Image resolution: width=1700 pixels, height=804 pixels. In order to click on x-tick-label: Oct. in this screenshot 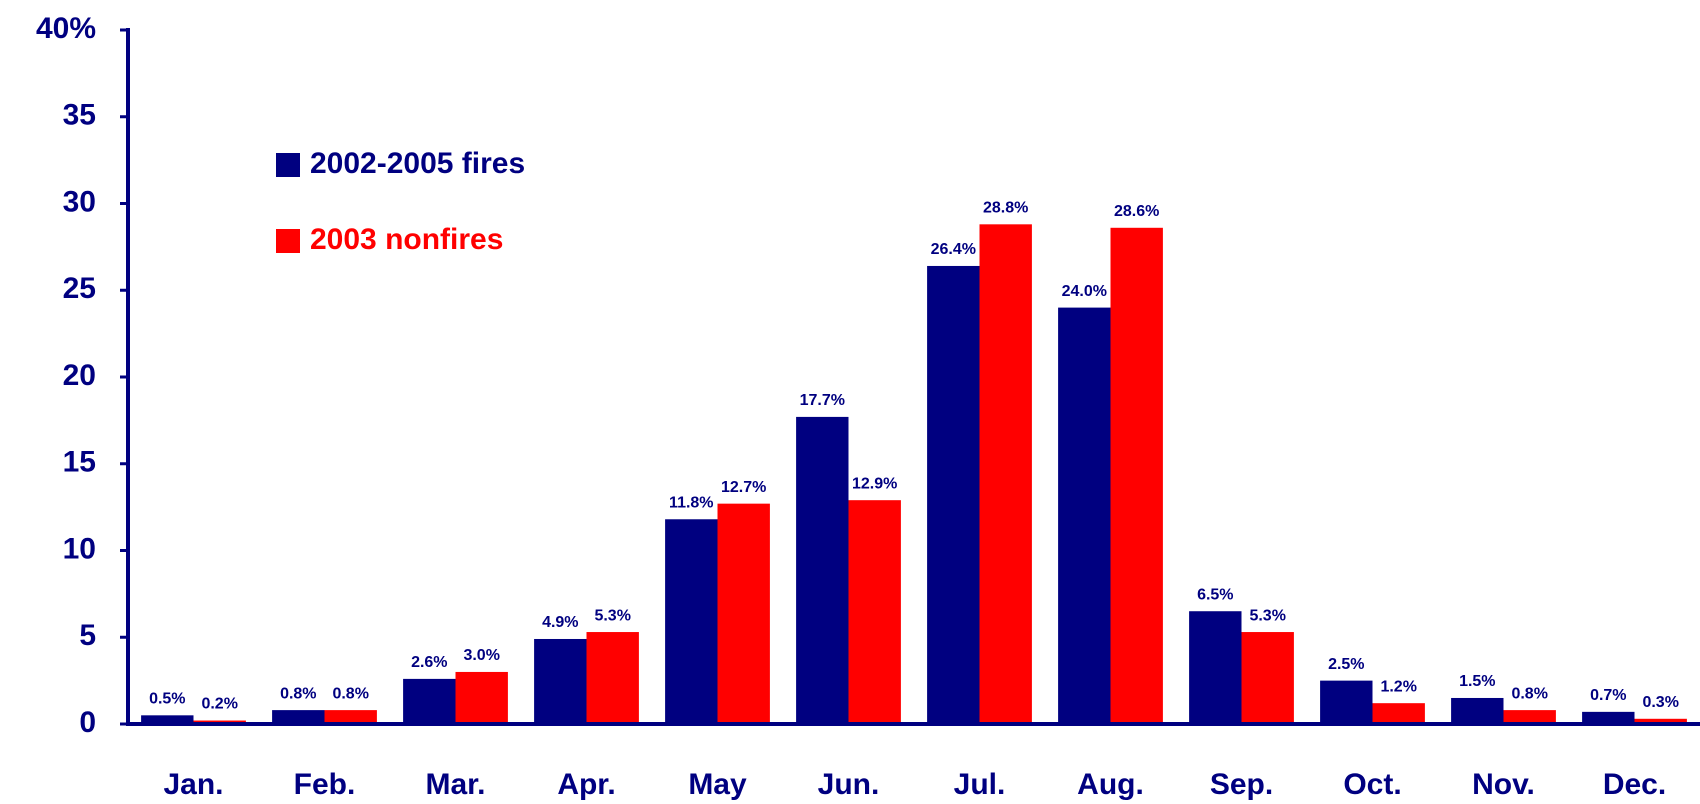, I will do `click(1372, 784)`.